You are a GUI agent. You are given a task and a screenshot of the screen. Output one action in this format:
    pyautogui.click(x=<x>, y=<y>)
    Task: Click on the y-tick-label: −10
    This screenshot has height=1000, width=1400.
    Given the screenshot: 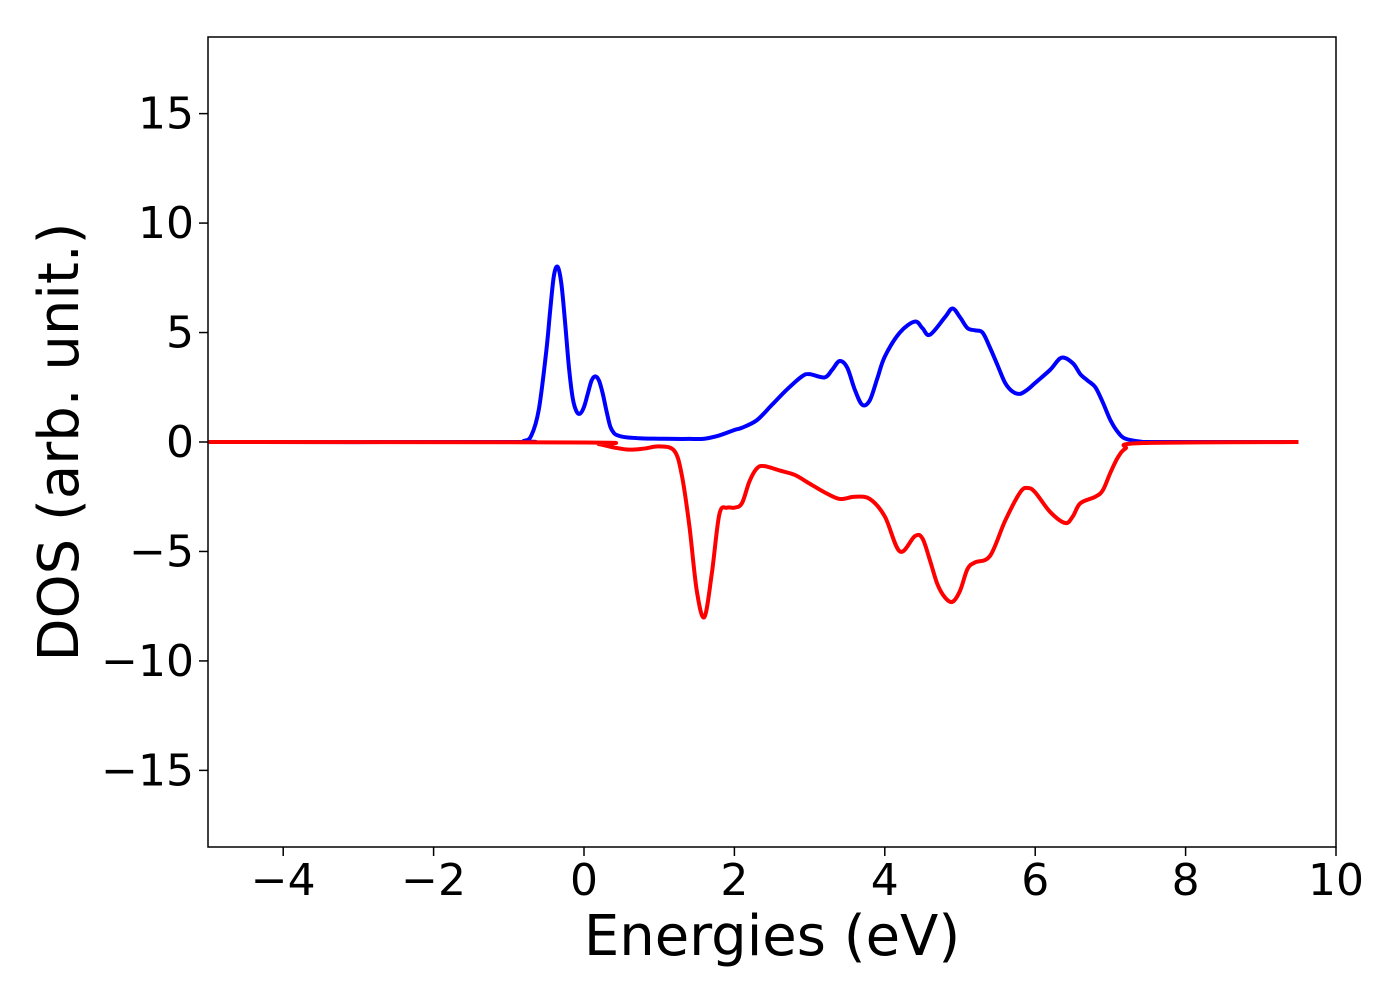 What is the action you would take?
    pyautogui.click(x=147, y=661)
    